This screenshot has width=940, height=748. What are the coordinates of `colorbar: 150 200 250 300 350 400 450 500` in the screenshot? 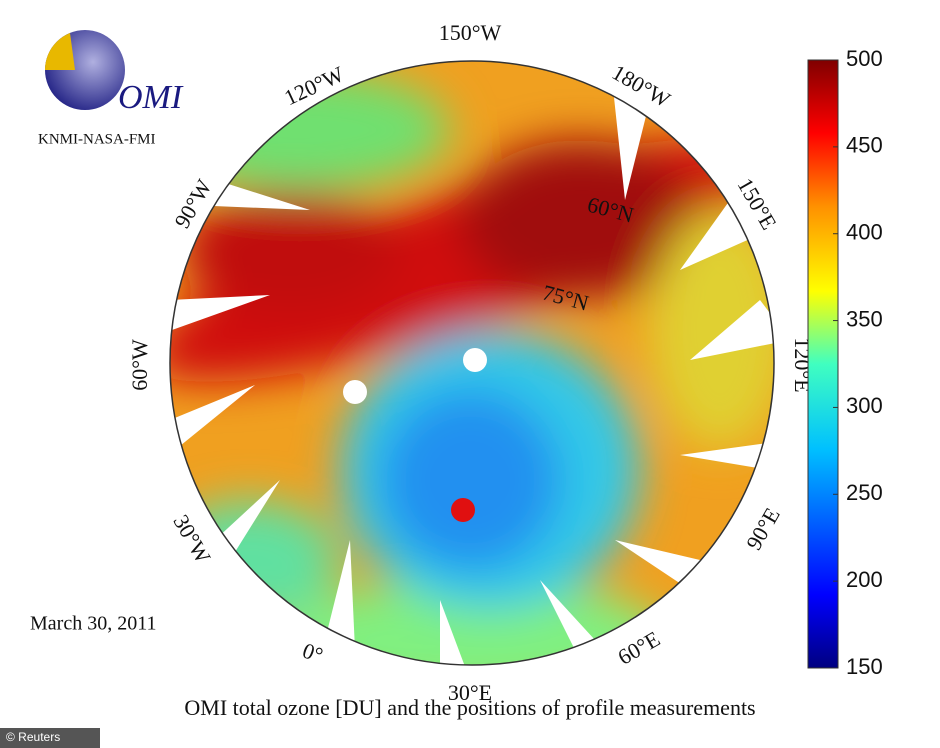 It's located at (845, 362).